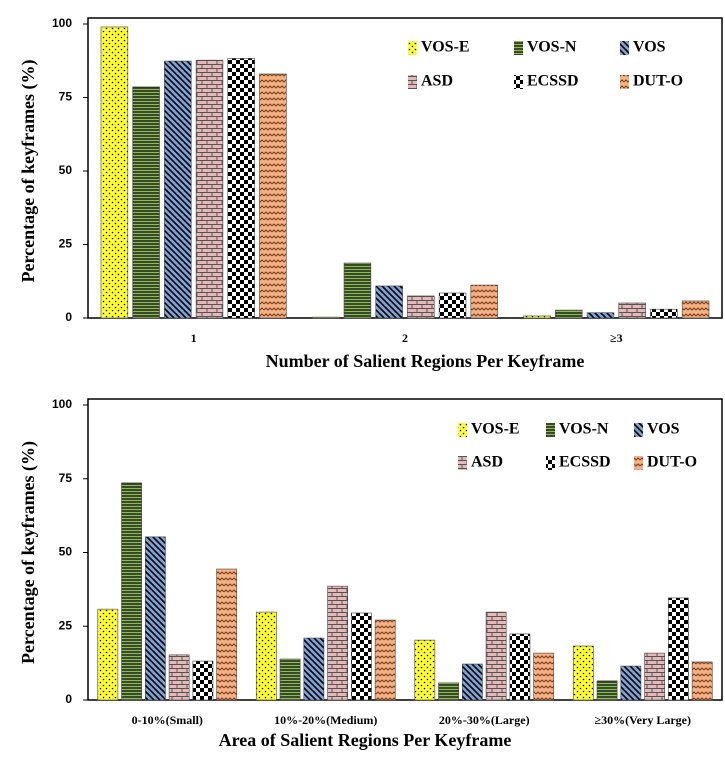  I want to click on x-tick-label: 1, so click(194, 338).